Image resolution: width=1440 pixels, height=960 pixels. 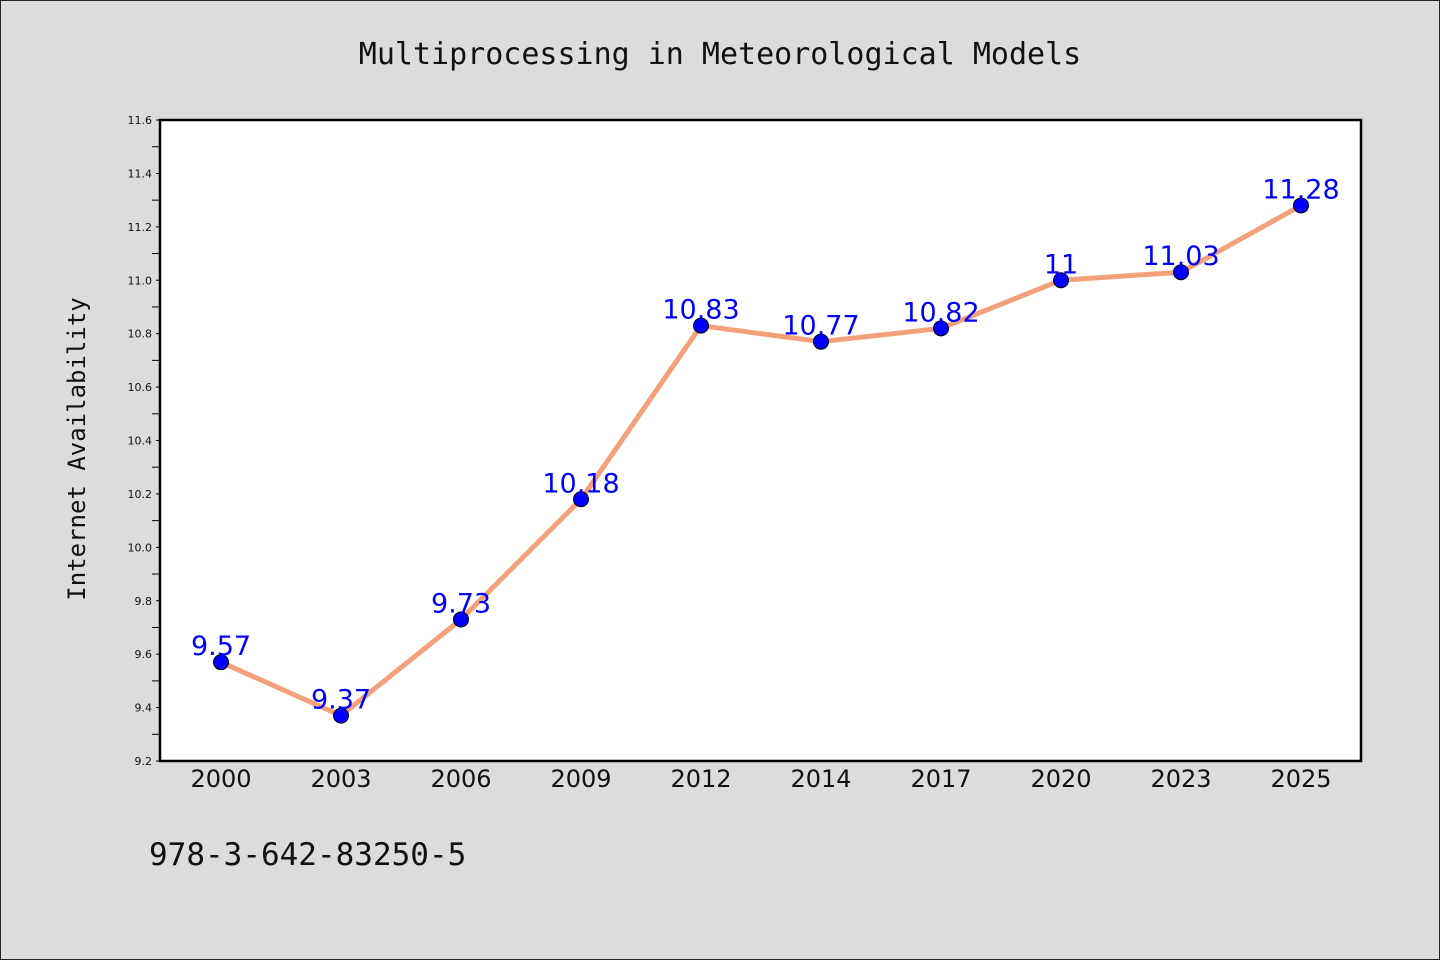 What do you see at coordinates (720, 54) in the screenshot?
I see `chart-title: Multiprocessing in Meteorological Models` at bounding box center [720, 54].